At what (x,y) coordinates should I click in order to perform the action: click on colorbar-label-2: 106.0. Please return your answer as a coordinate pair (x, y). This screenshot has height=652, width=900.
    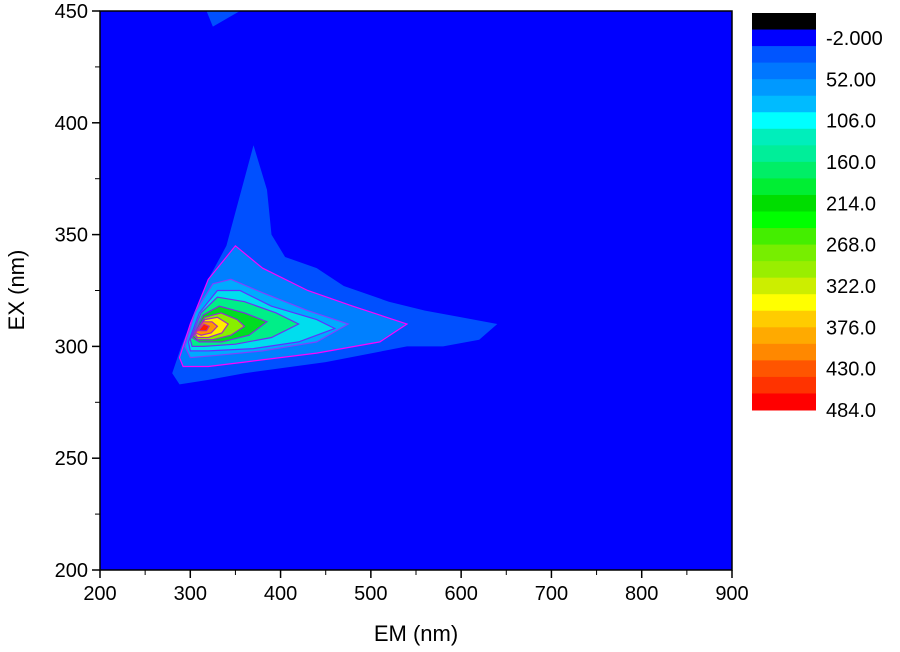
    Looking at the image, I should click on (851, 122).